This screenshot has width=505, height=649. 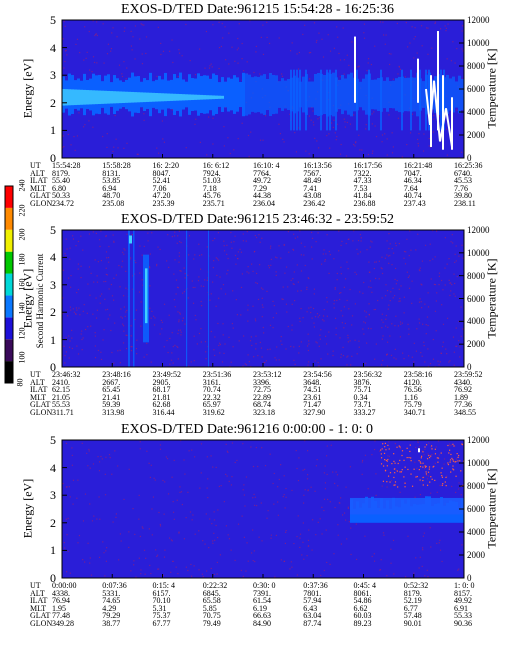 I want to click on ephemeris-value: 47.33, so click(x=362, y=181).